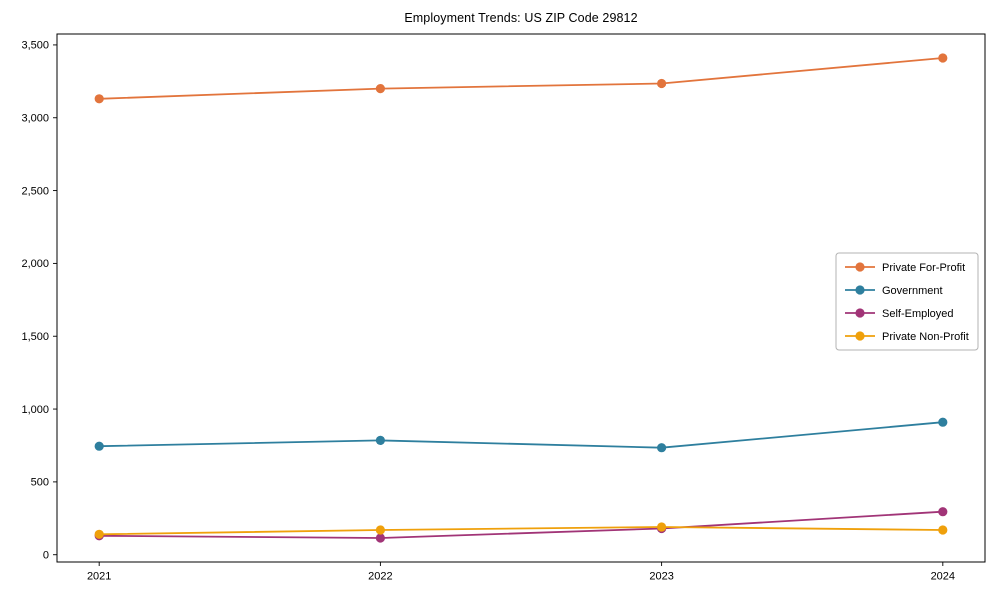 The image size is (1000, 600). What do you see at coordinates (35, 191) in the screenshot?
I see `y-axis-tick-label: 2,500` at bounding box center [35, 191].